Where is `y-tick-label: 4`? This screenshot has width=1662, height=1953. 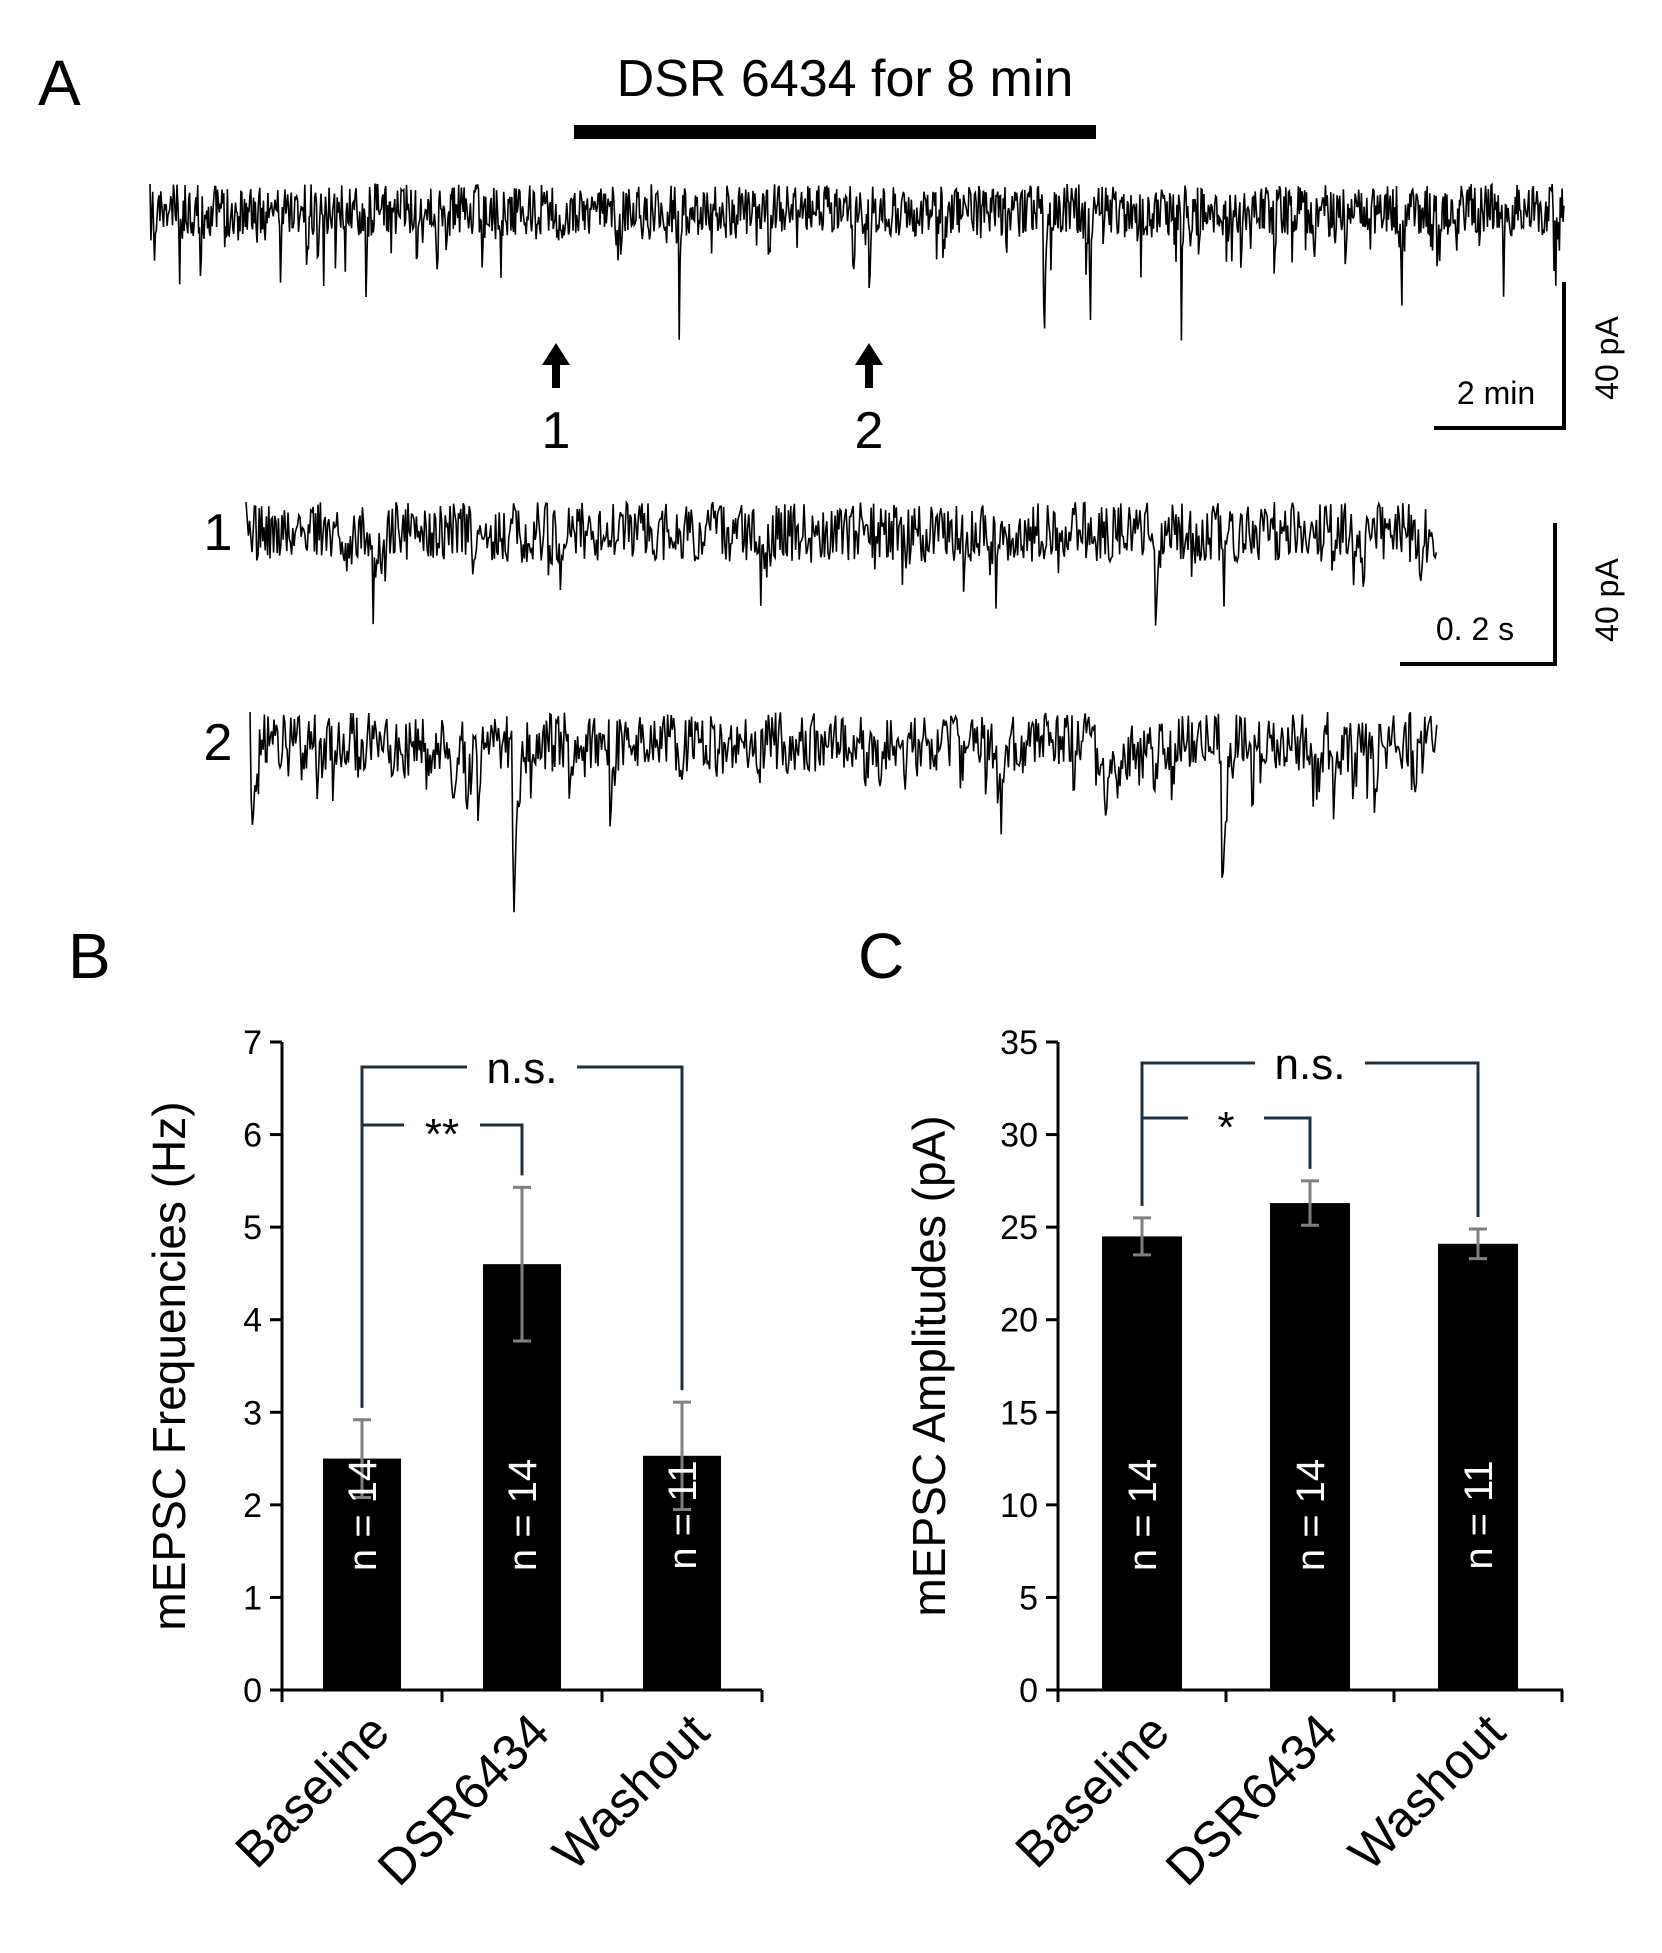
y-tick-label: 4 is located at coordinates (252, 1321).